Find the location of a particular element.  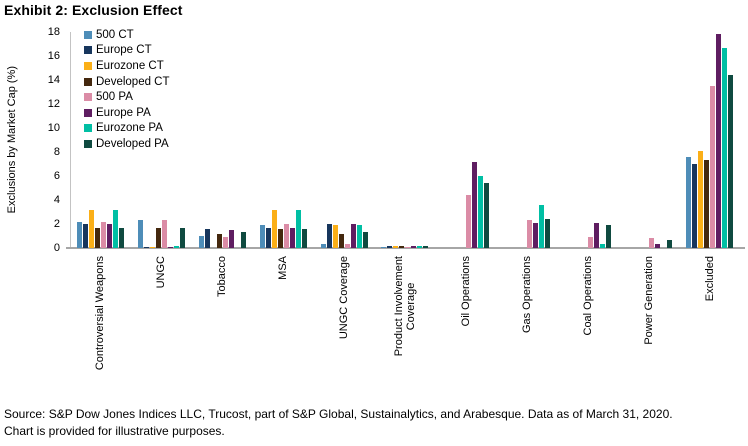

x-axis-label: UNGC Coverage is located at coordinates (344, 331).